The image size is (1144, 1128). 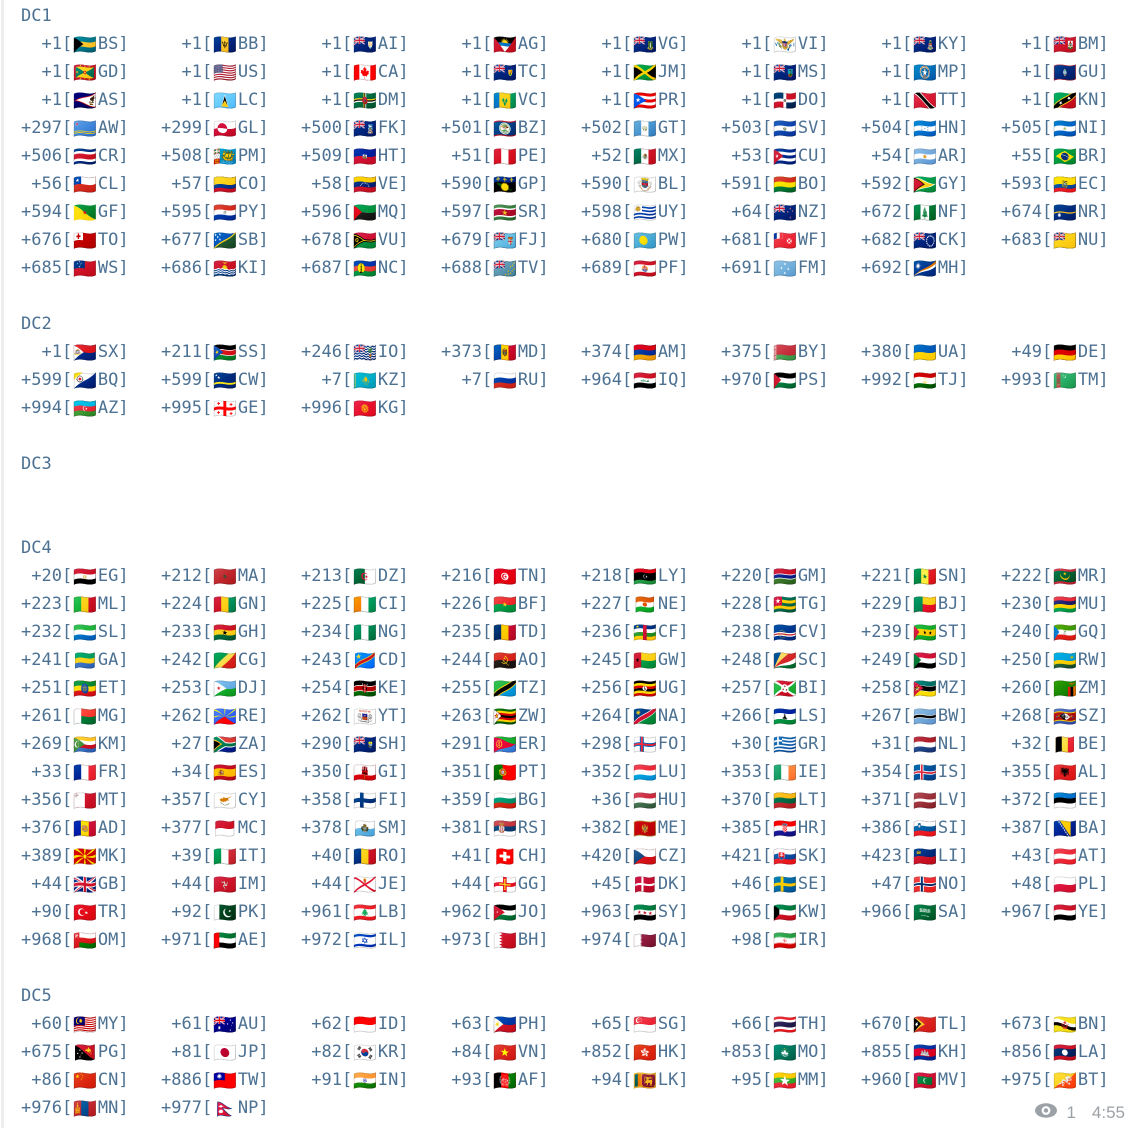 What do you see at coordinates (925, 689) in the screenshot?
I see `country-flag-mz-icon: 🇲🇿` at bounding box center [925, 689].